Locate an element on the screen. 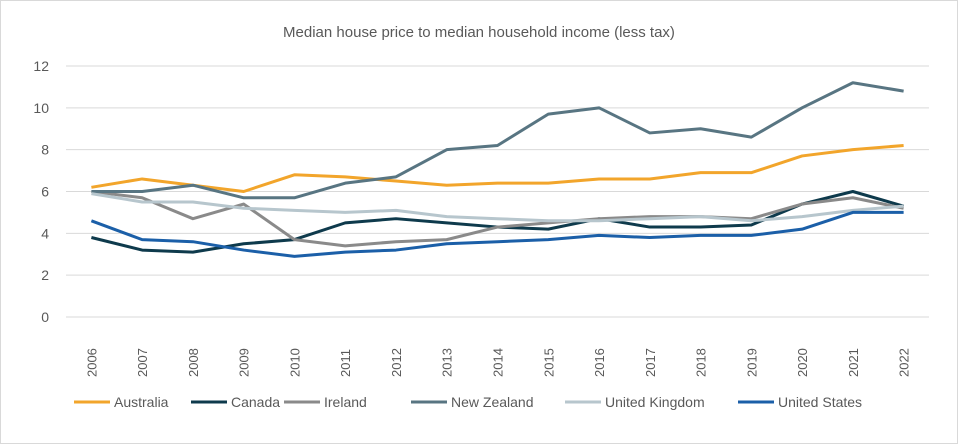 The height and width of the screenshot is (444, 958). x-tick-label: 2020 is located at coordinates (802, 362).